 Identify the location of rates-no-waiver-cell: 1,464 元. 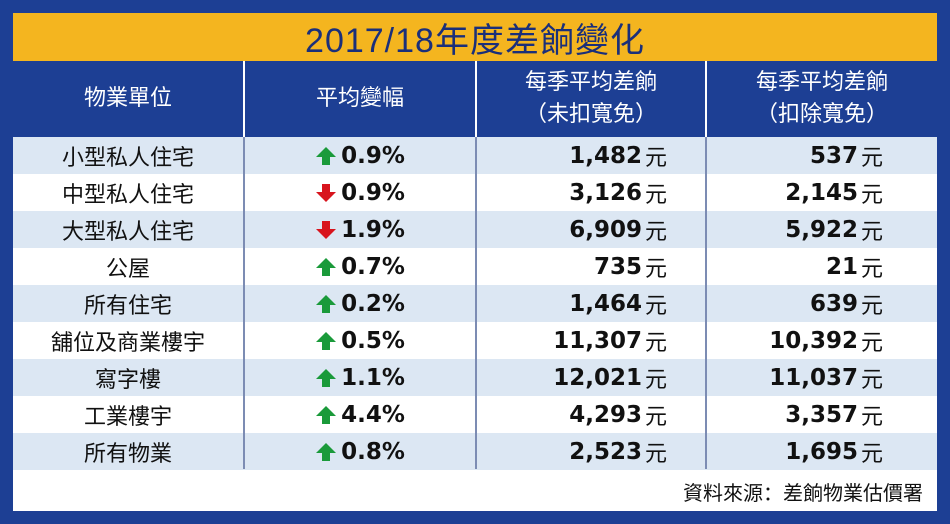
(591, 303).